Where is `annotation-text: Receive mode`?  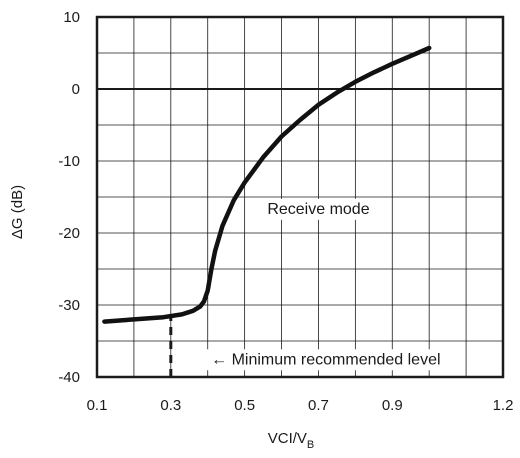
annotation-text: Receive mode is located at coordinates (318, 209).